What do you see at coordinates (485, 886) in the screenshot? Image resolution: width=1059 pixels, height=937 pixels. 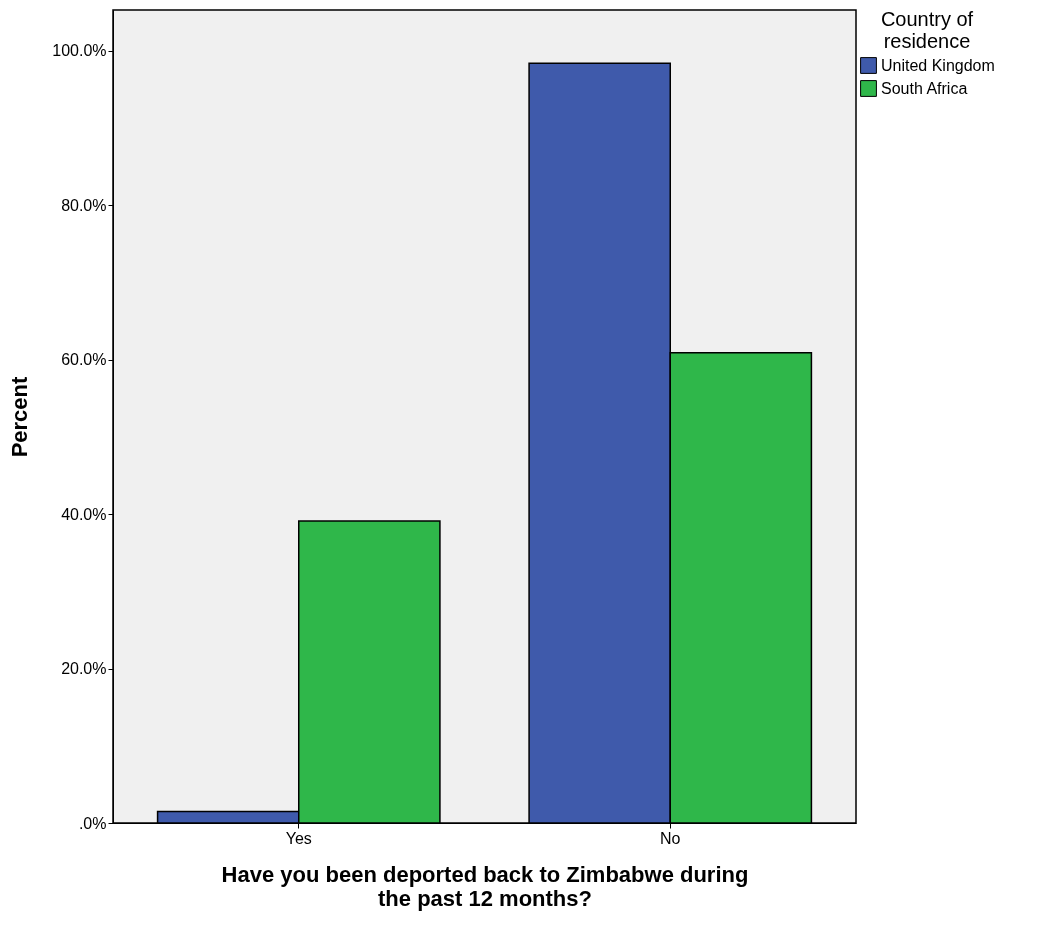 I see `x-axis-title: Have you been deported back to Zimbabwe during the past 12 months?` at bounding box center [485, 886].